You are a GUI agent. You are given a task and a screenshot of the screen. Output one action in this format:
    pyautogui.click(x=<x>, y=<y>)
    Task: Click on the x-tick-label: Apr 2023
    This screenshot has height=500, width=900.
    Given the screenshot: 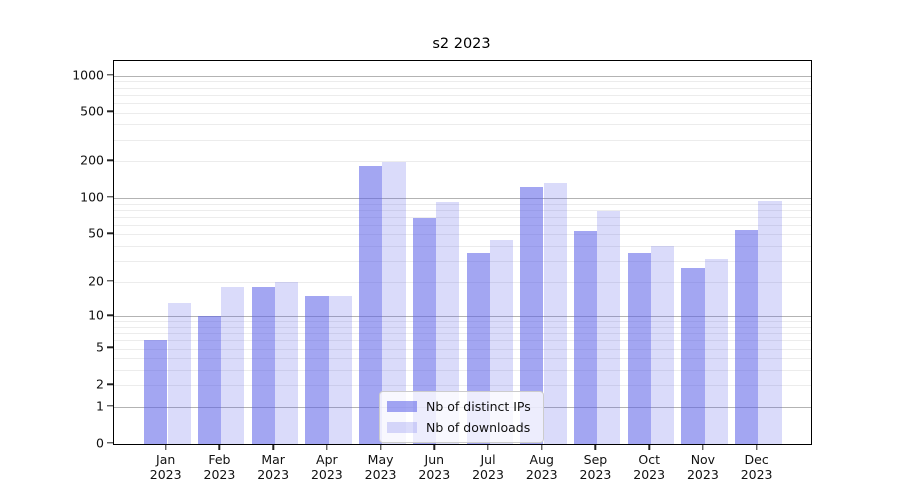 What is the action you would take?
    pyautogui.click(x=327, y=467)
    